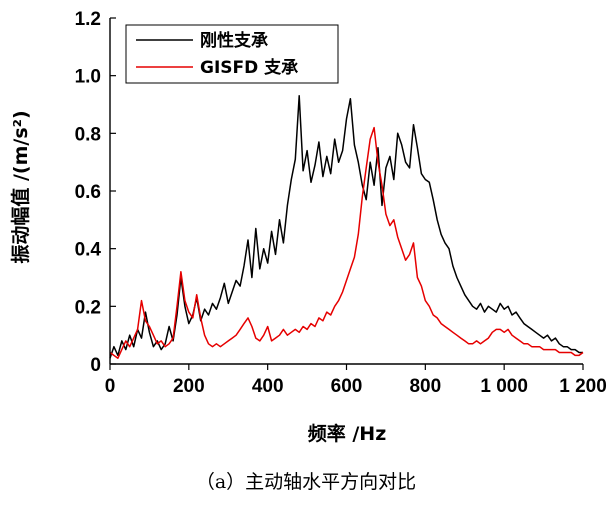  Describe the element at coordinates (347, 433) in the screenshot. I see `x-axis-title: 频率 /Hz` at that location.